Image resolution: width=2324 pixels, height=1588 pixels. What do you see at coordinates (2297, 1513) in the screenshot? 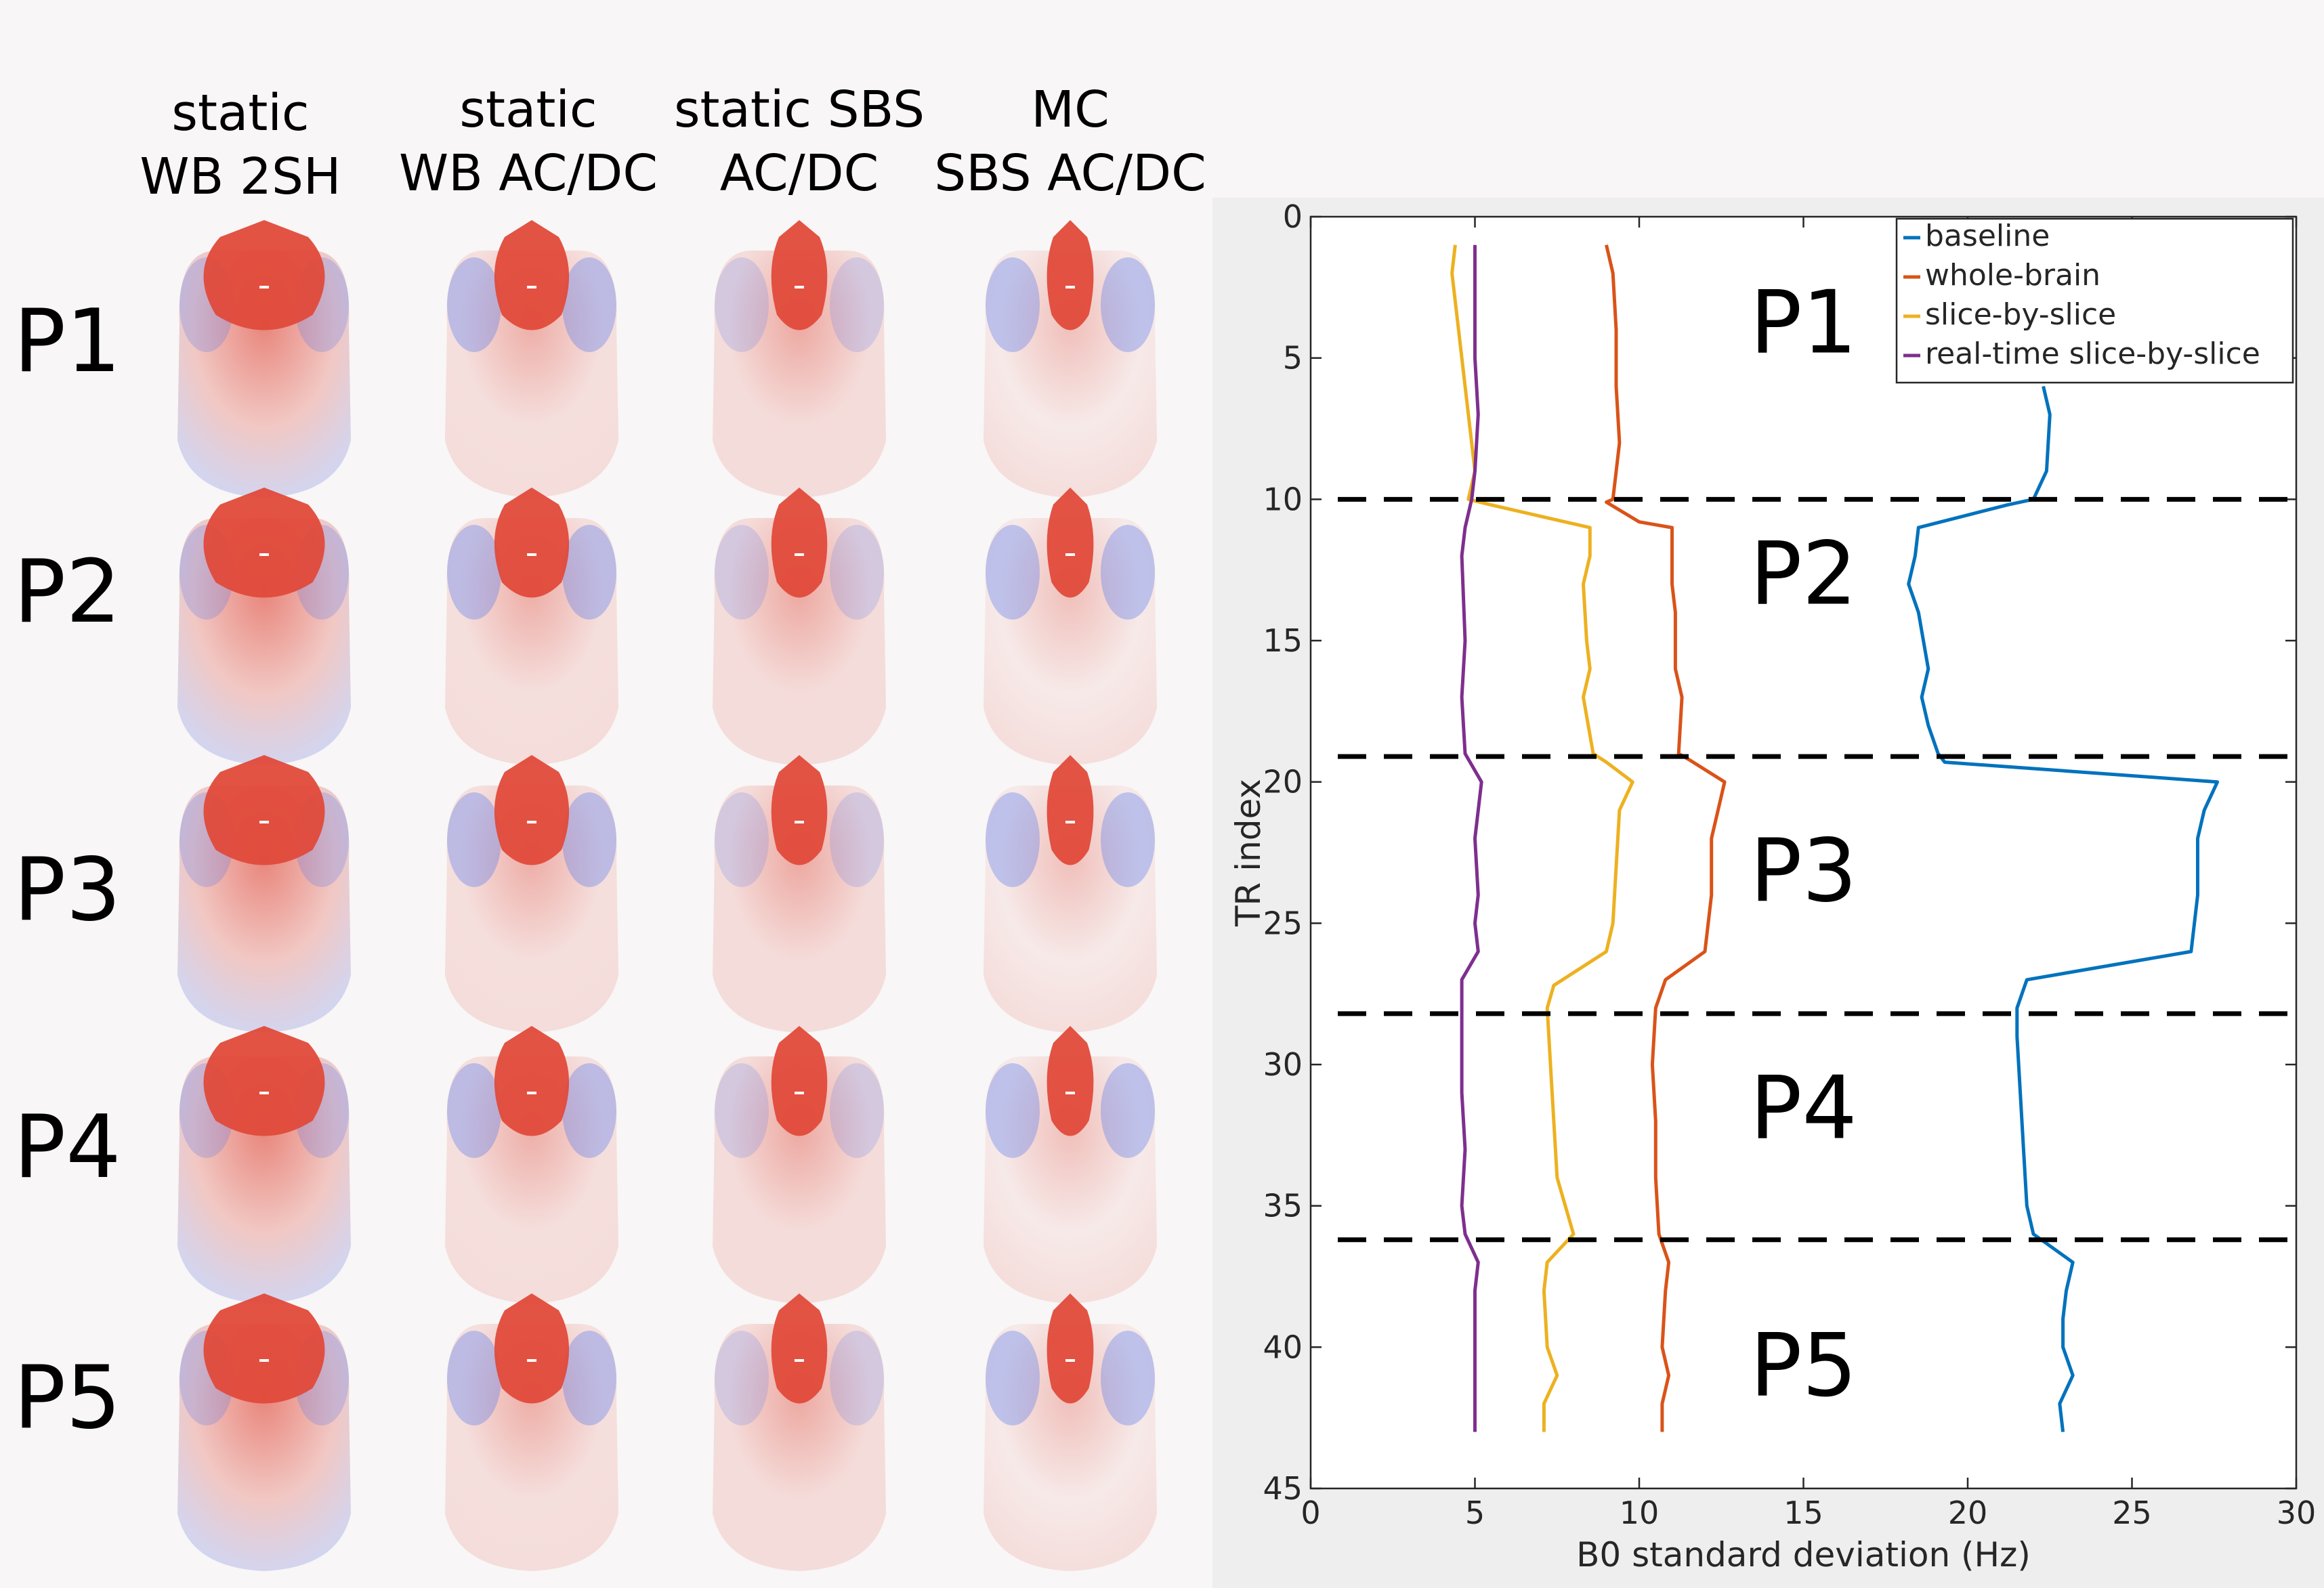
I see `x-tick-label: 30` at bounding box center [2297, 1513].